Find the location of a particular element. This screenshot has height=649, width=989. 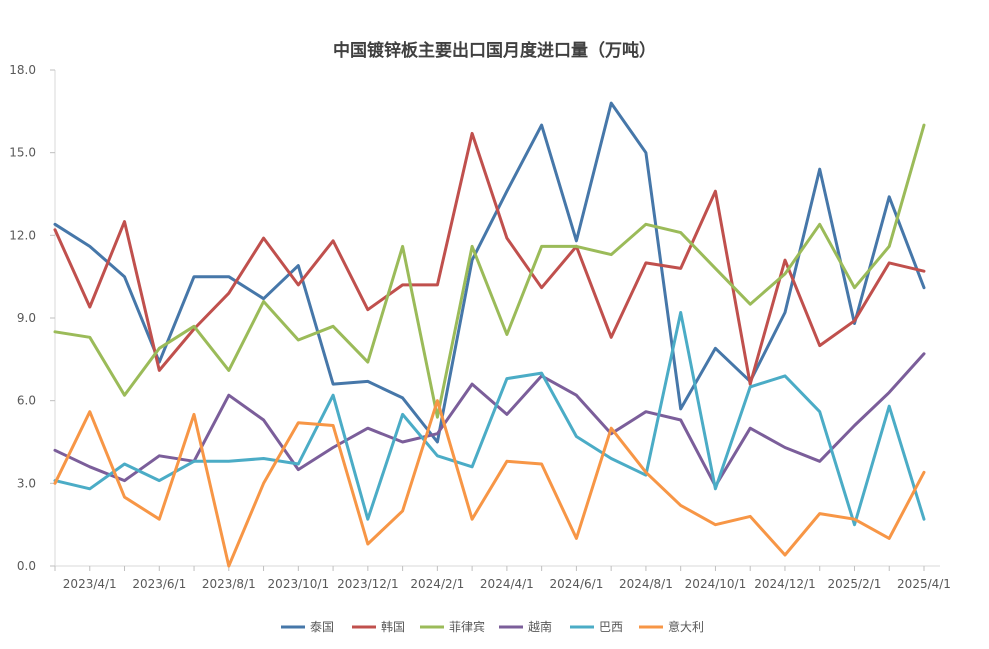

legend-label: 菲律宾 is located at coordinates (467, 626).